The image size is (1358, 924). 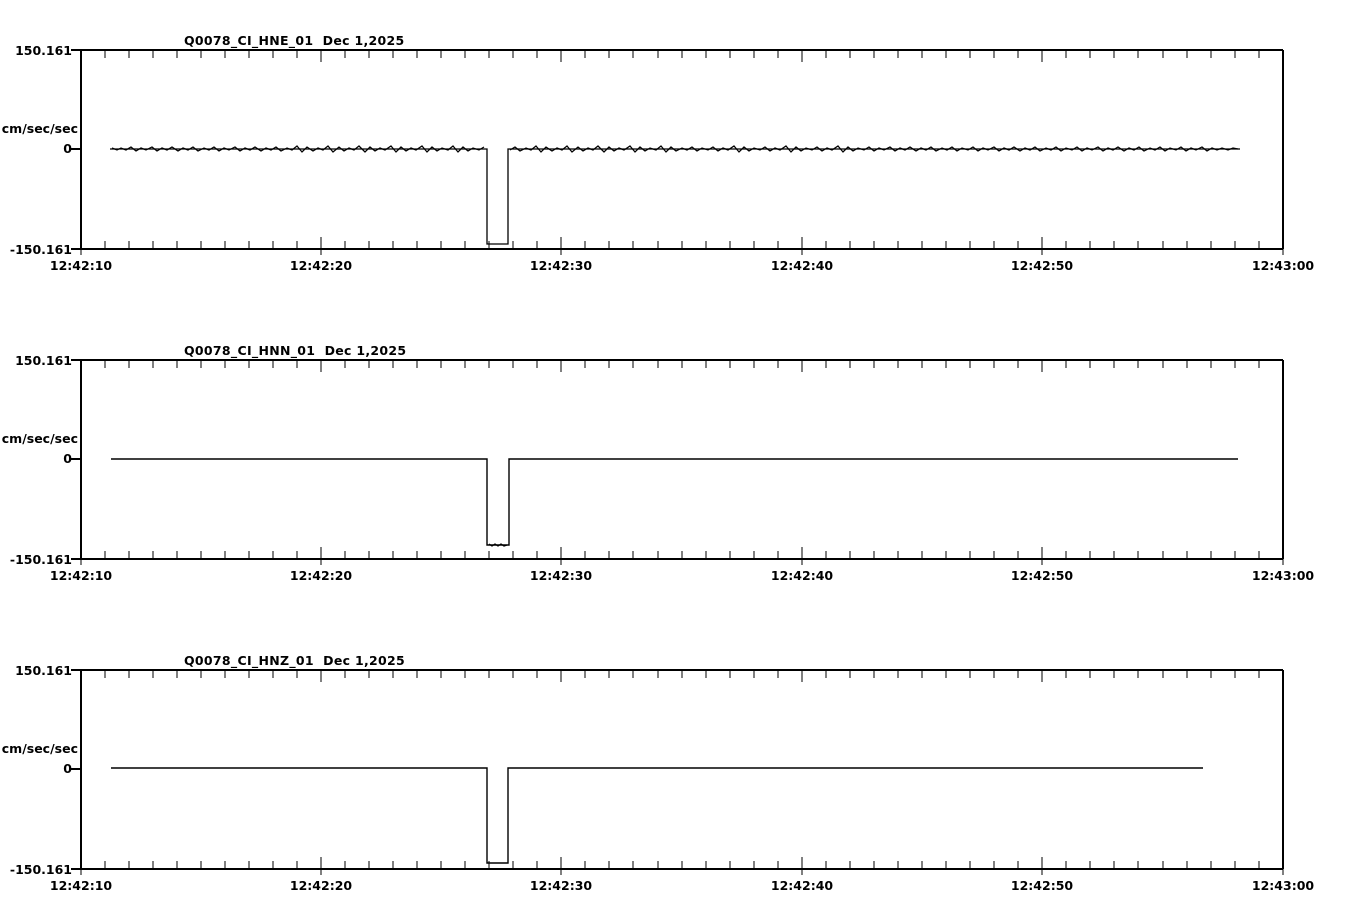 I want to click on panel-hnz-top-ticks, so click(x=682, y=676).